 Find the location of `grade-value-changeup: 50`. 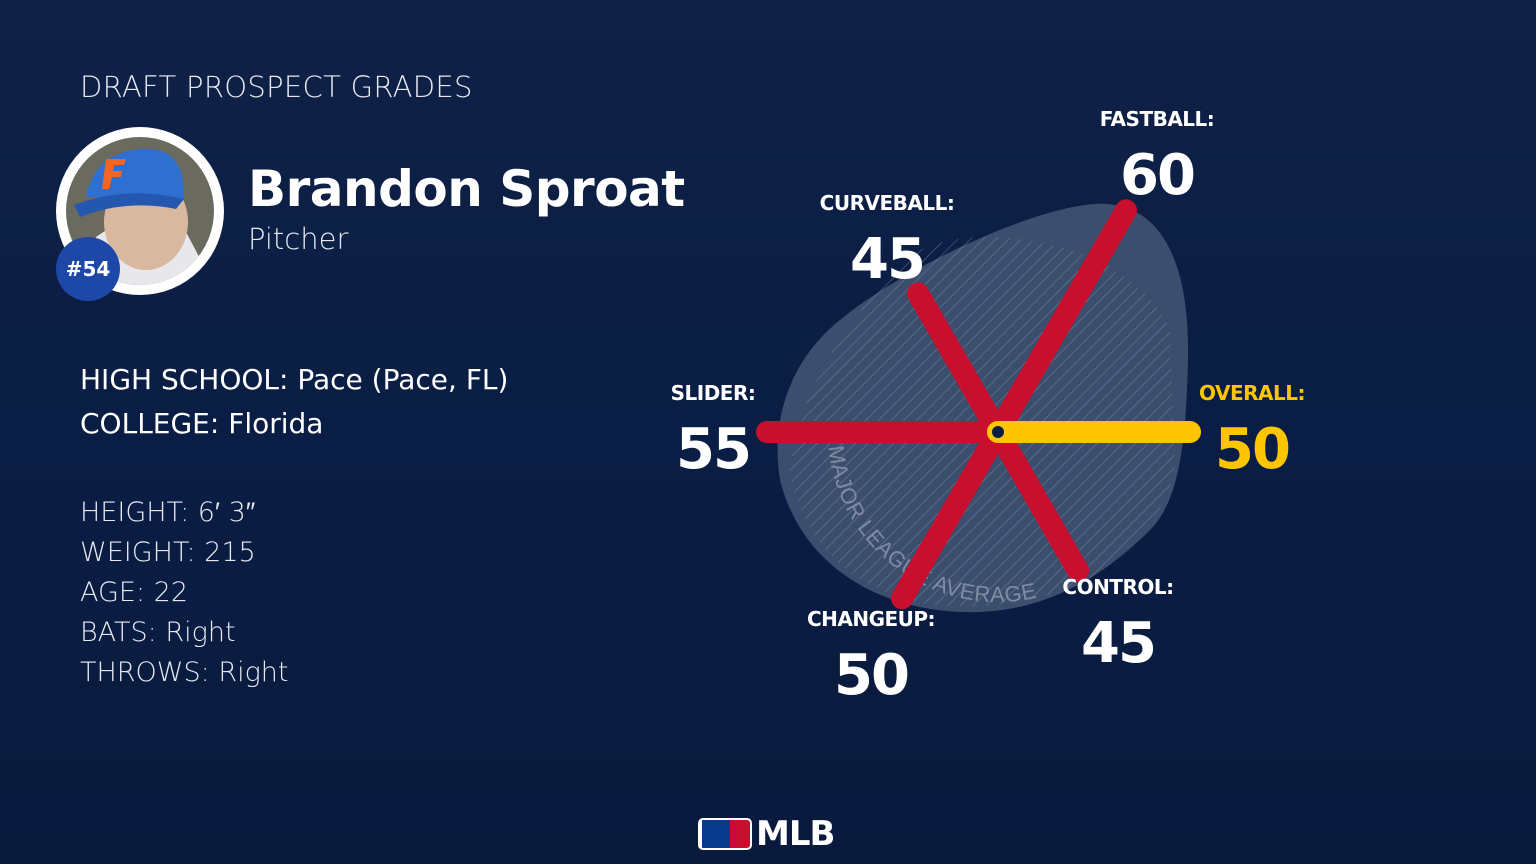

grade-value-changeup: 50 is located at coordinates (871, 675).